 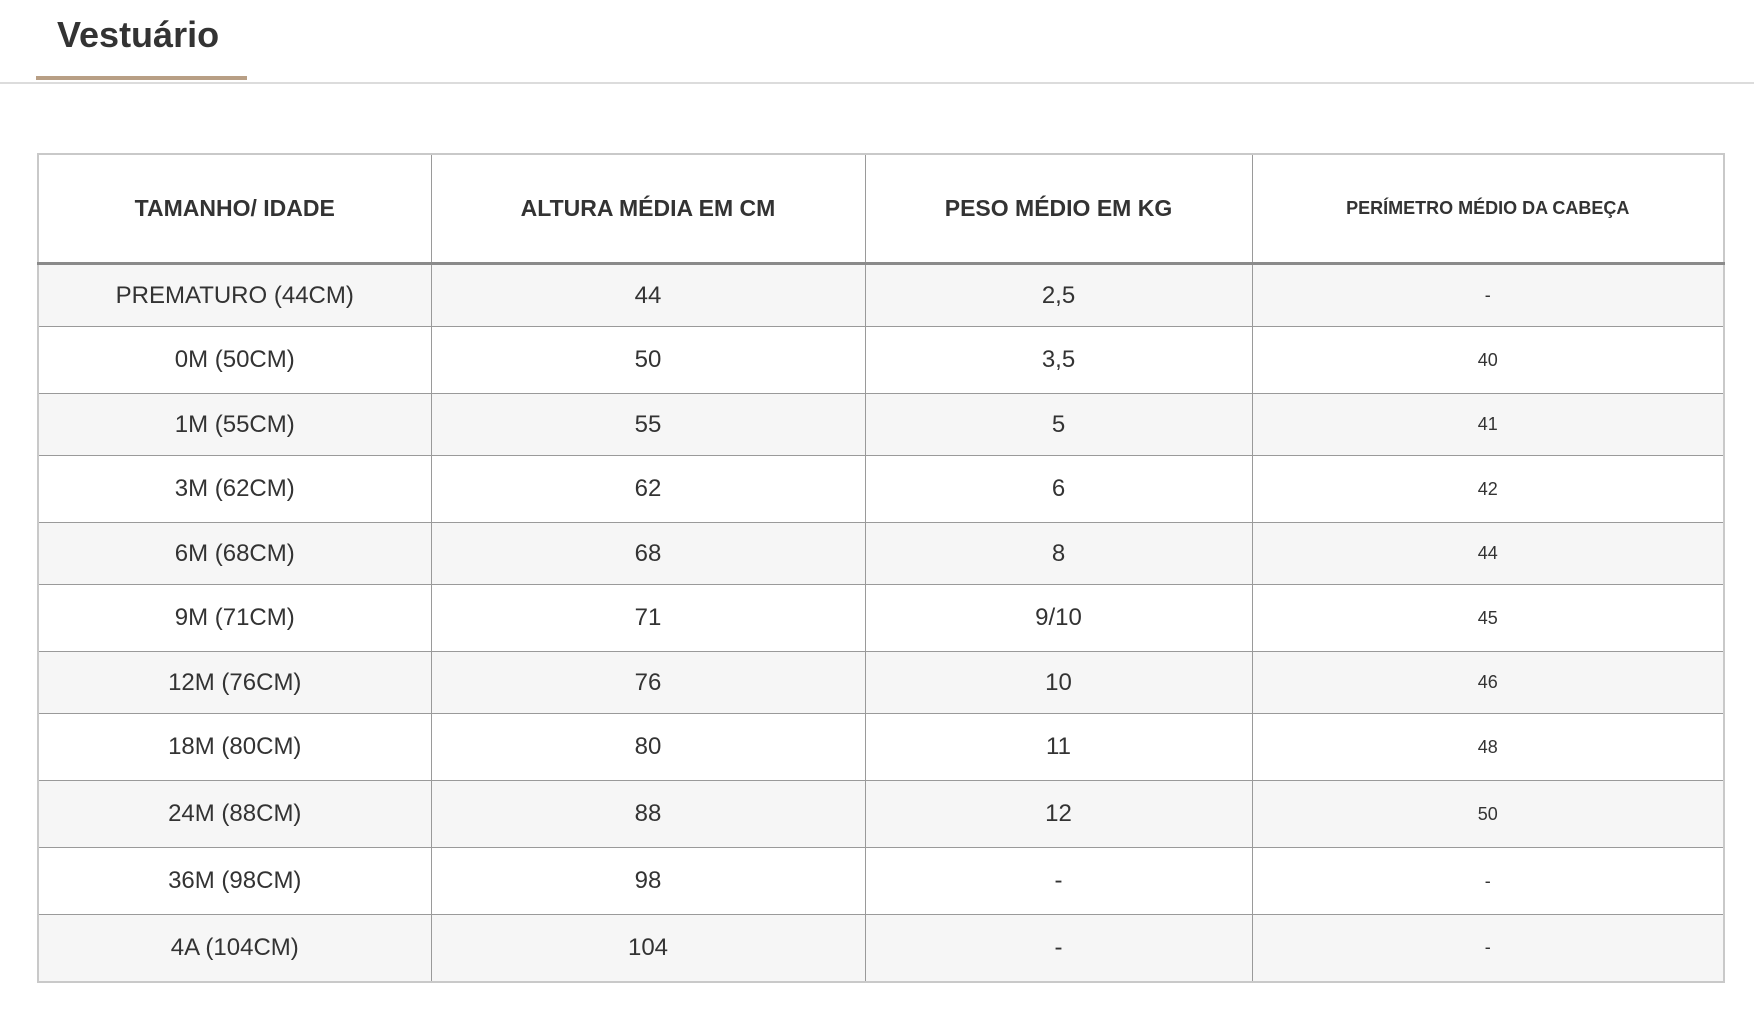 What do you see at coordinates (1058, 814) in the screenshot?
I see `cell-weight: 12` at bounding box center [1058, 814].